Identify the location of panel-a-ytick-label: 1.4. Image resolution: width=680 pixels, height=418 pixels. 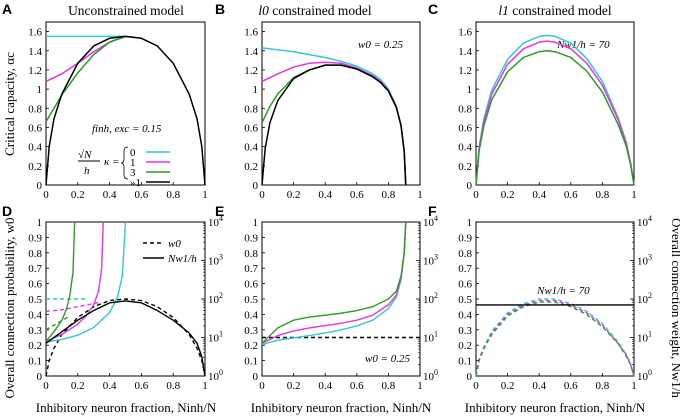
(35, 52).